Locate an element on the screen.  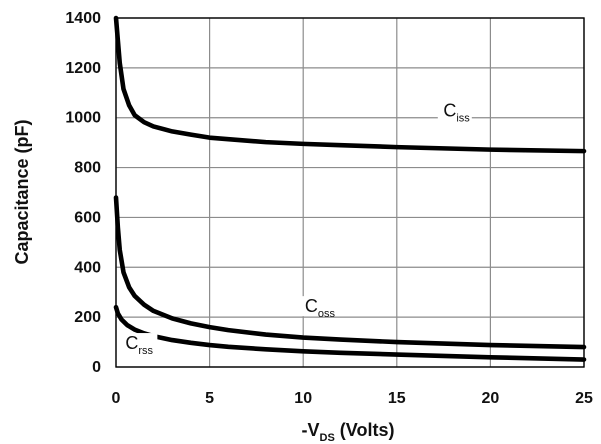
x-tick-label-15: 15 is located at coordinates (397, 398).